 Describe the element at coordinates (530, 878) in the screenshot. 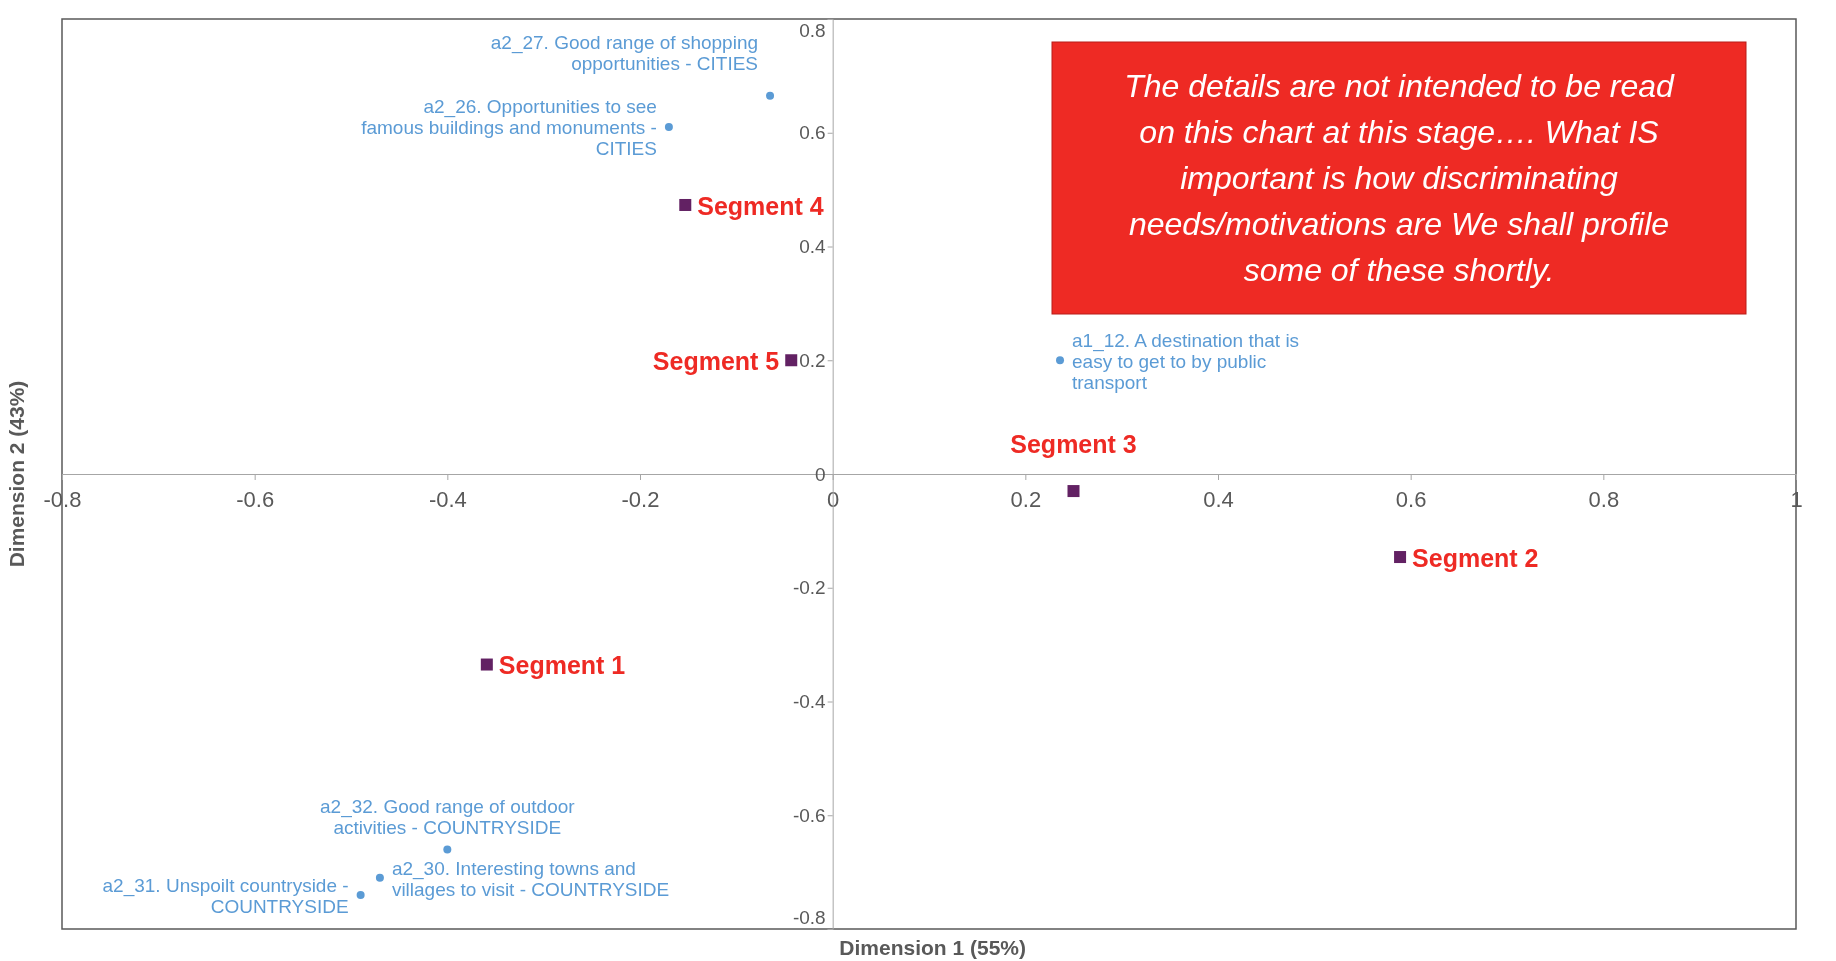

I see `data-label: a2_30. Interesting towns and villages to visit - COUNTRYSIDE` at that location.